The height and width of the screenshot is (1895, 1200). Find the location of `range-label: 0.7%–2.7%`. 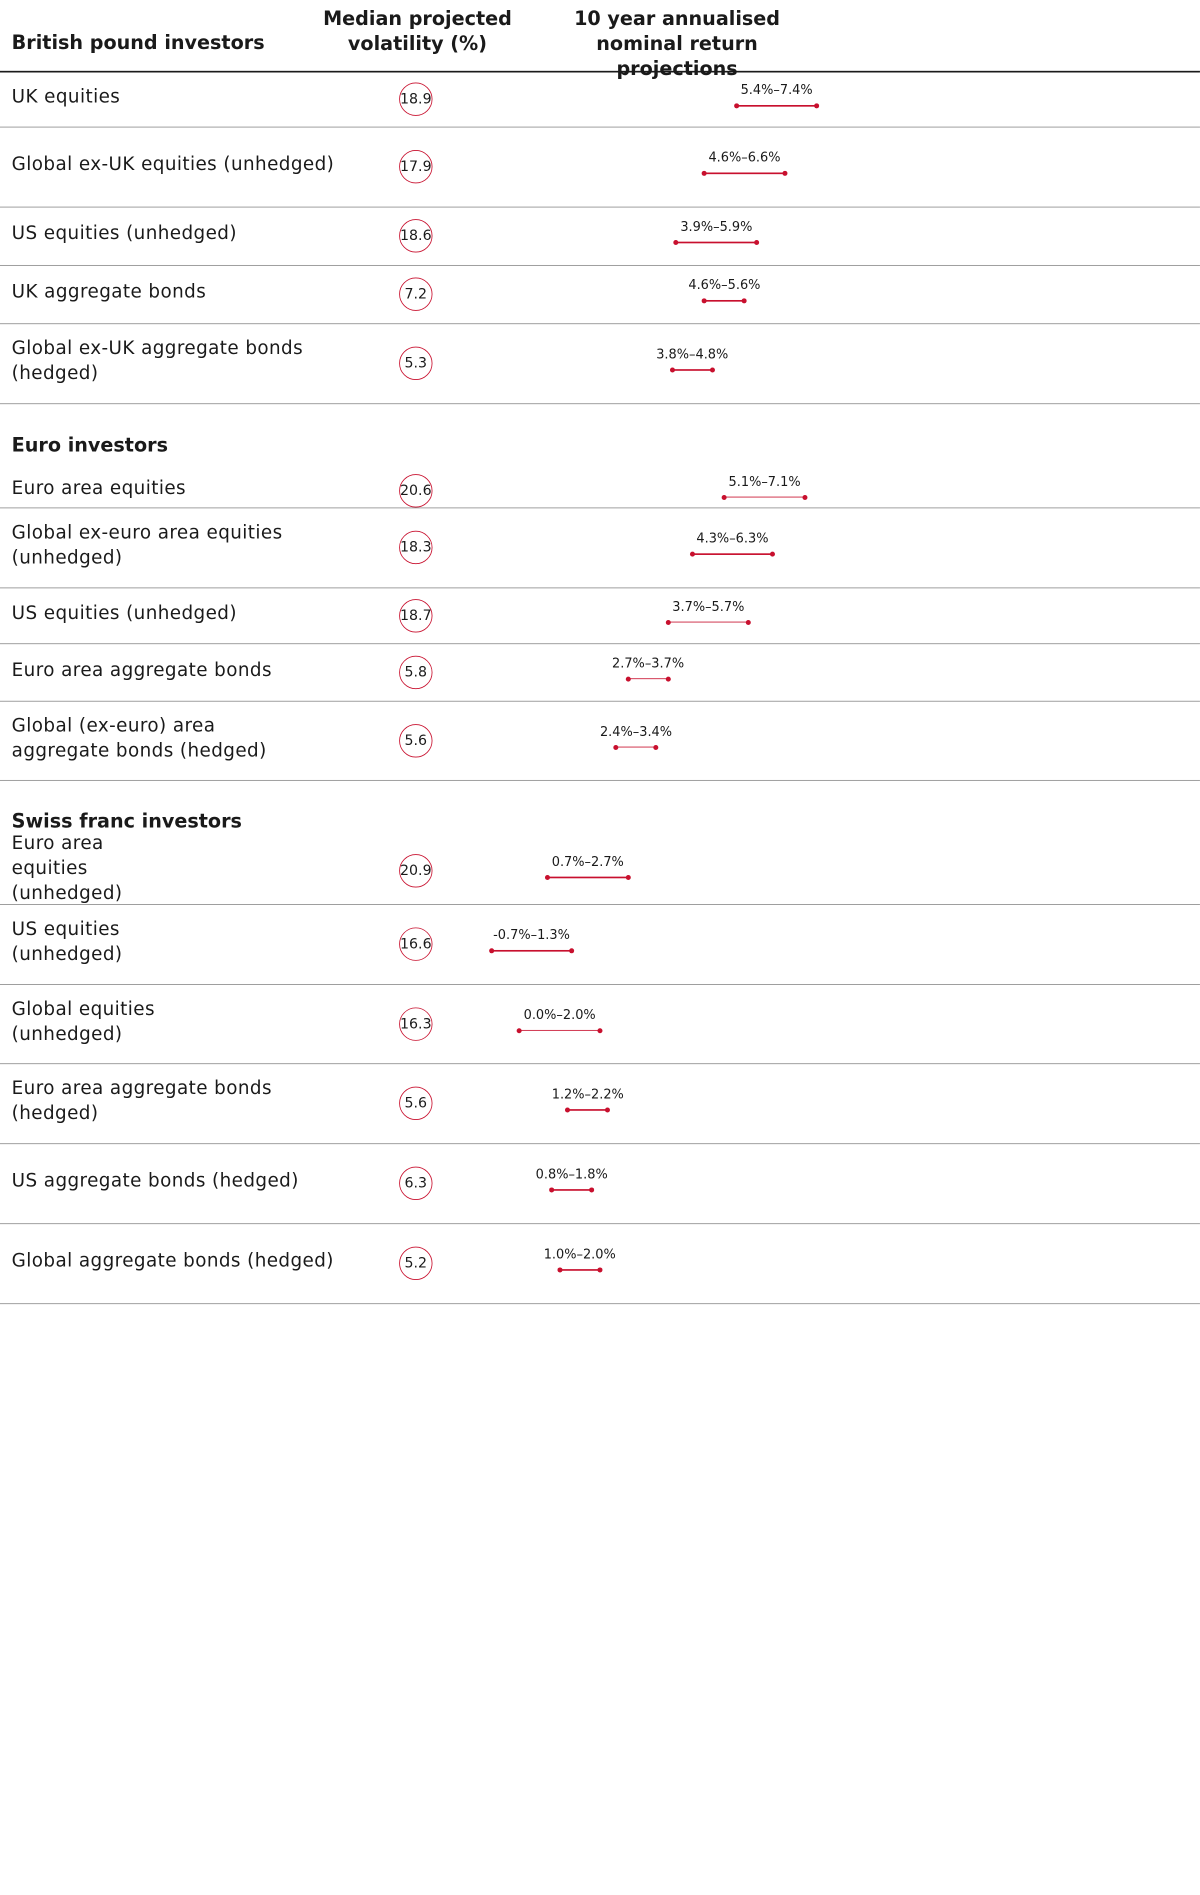

range-label: 0.7%–2.7% is located at coordinates (587, 862).